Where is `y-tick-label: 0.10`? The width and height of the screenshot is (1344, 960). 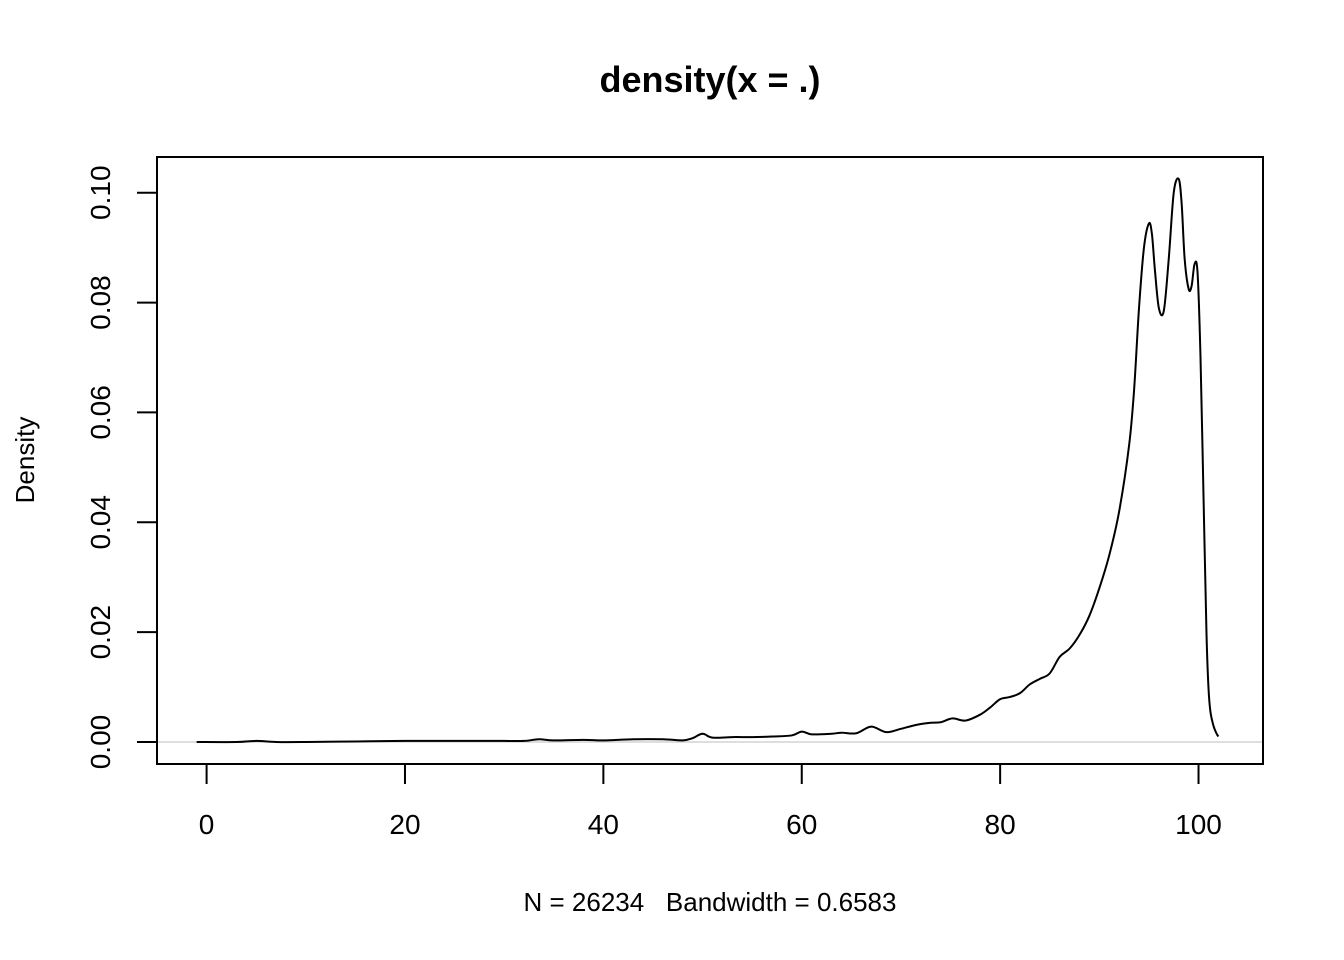 y-tick-label: 0.10 is located at coordinates (100, 192).